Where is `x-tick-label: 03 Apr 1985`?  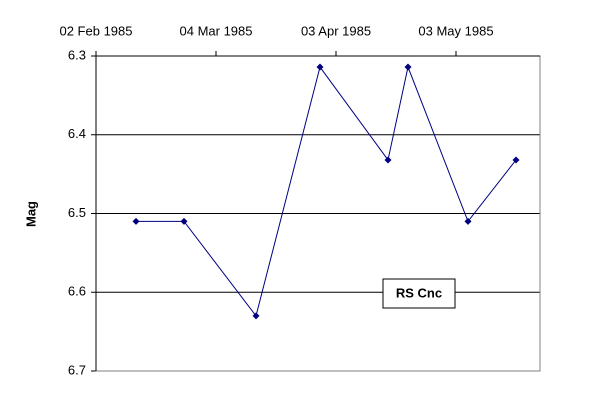 x-tick-label: 03 Apr 1985 is located at coordinates (336, 30).